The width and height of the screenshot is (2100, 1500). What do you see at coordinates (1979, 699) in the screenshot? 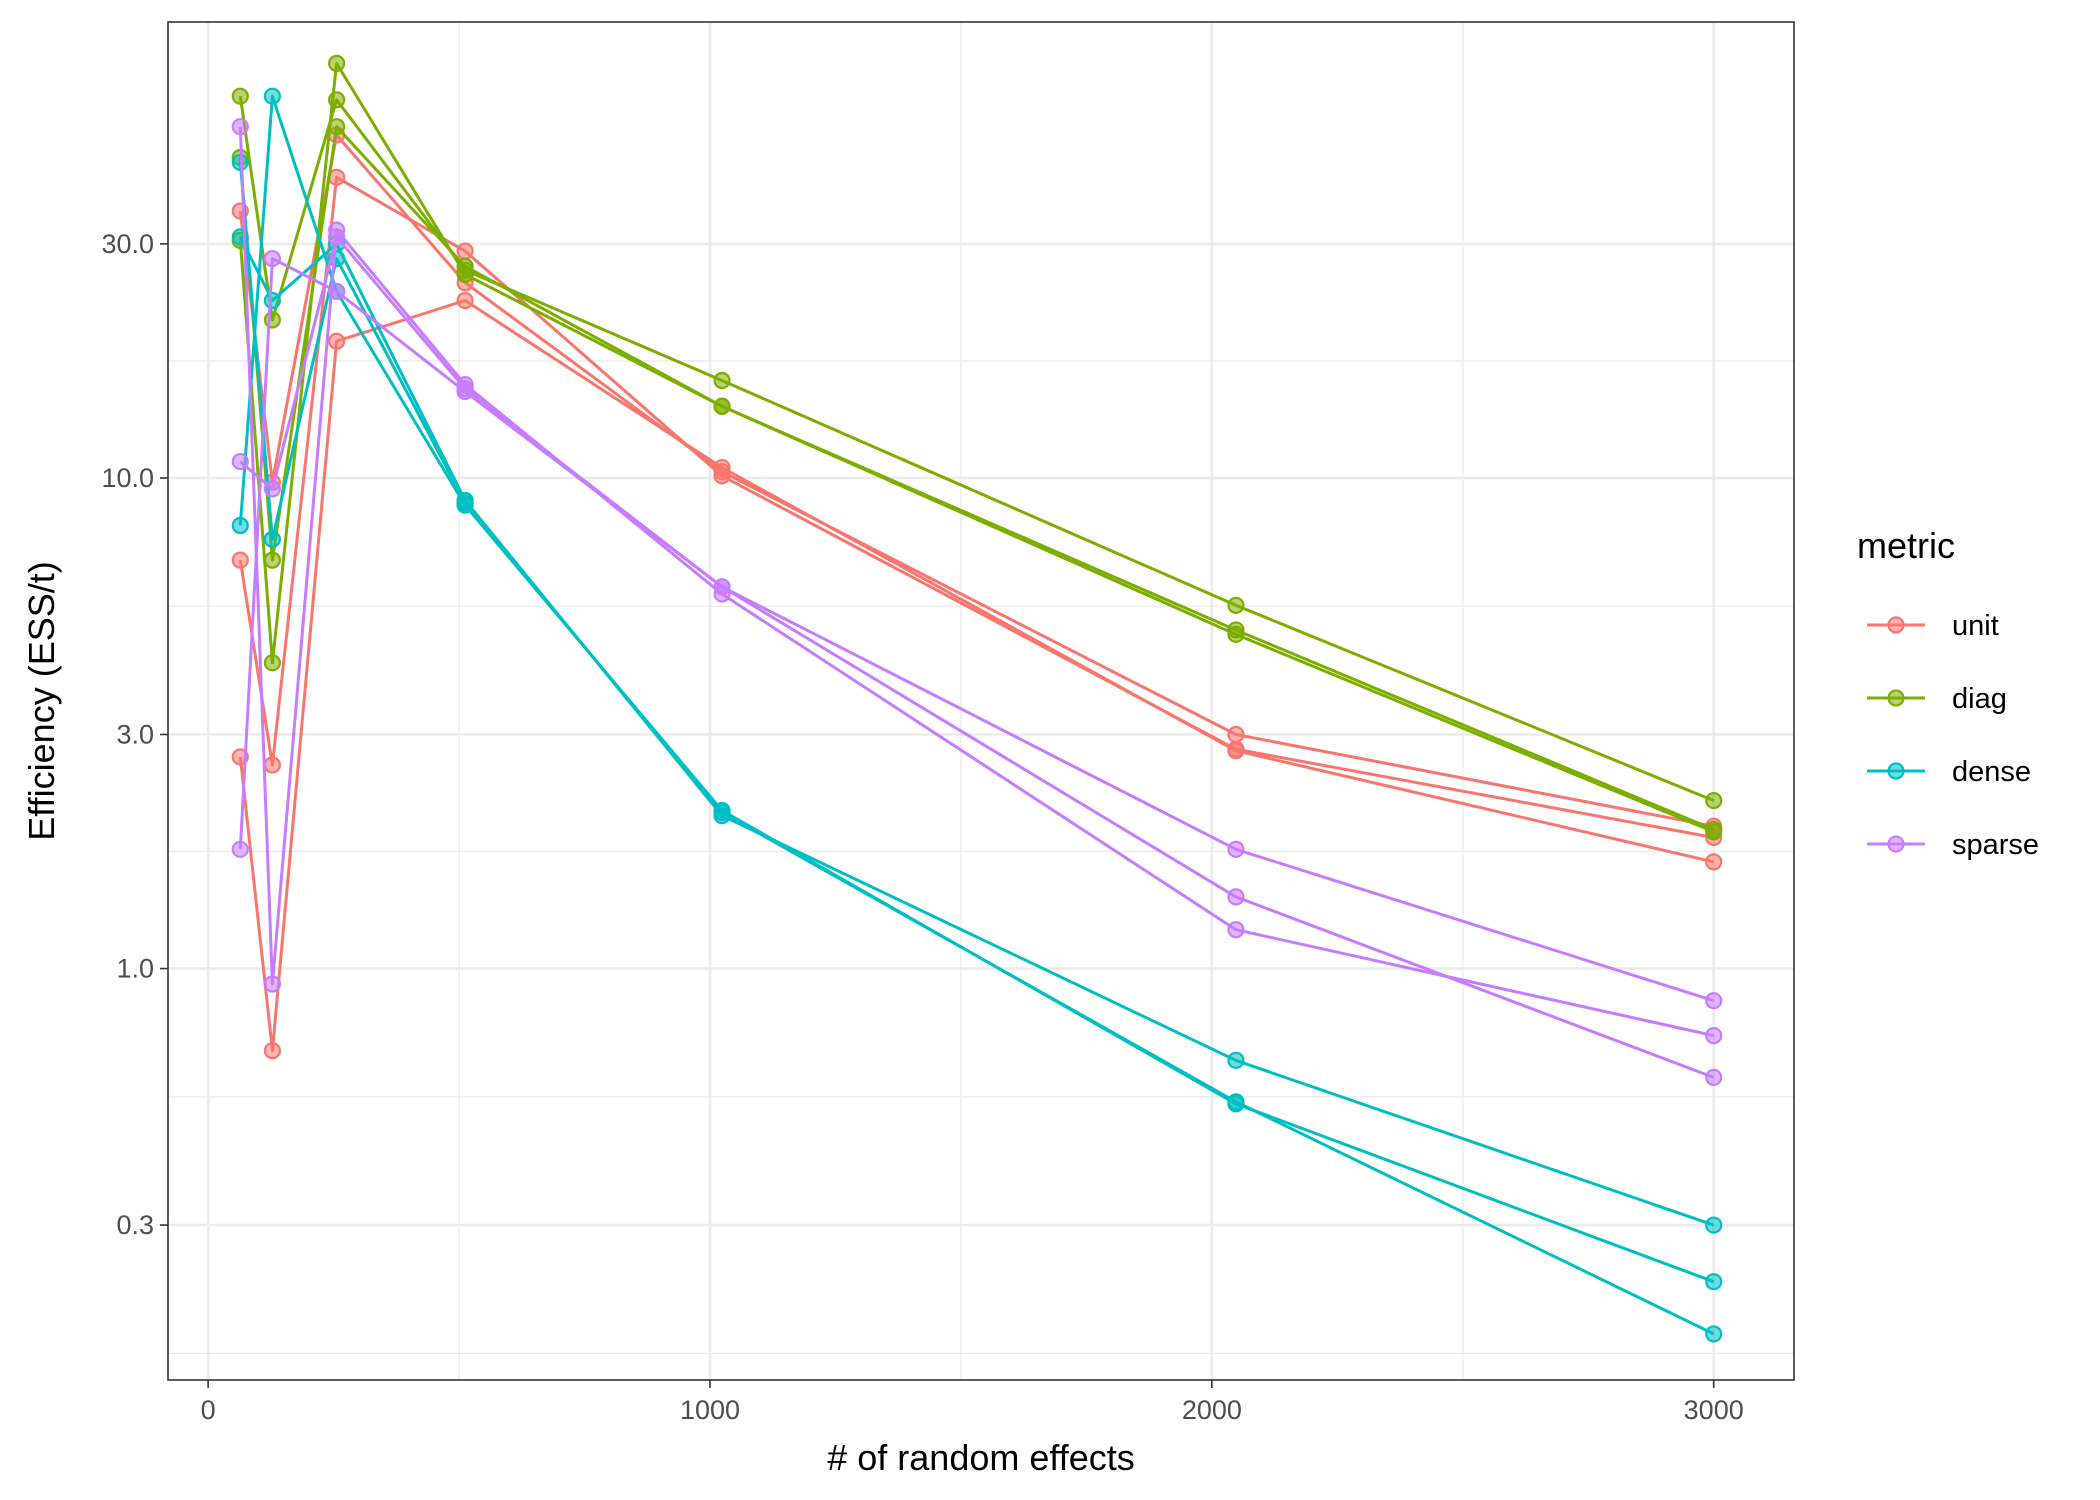
I see `legend-label-diag: diag` at bounding box center [1979, 699].